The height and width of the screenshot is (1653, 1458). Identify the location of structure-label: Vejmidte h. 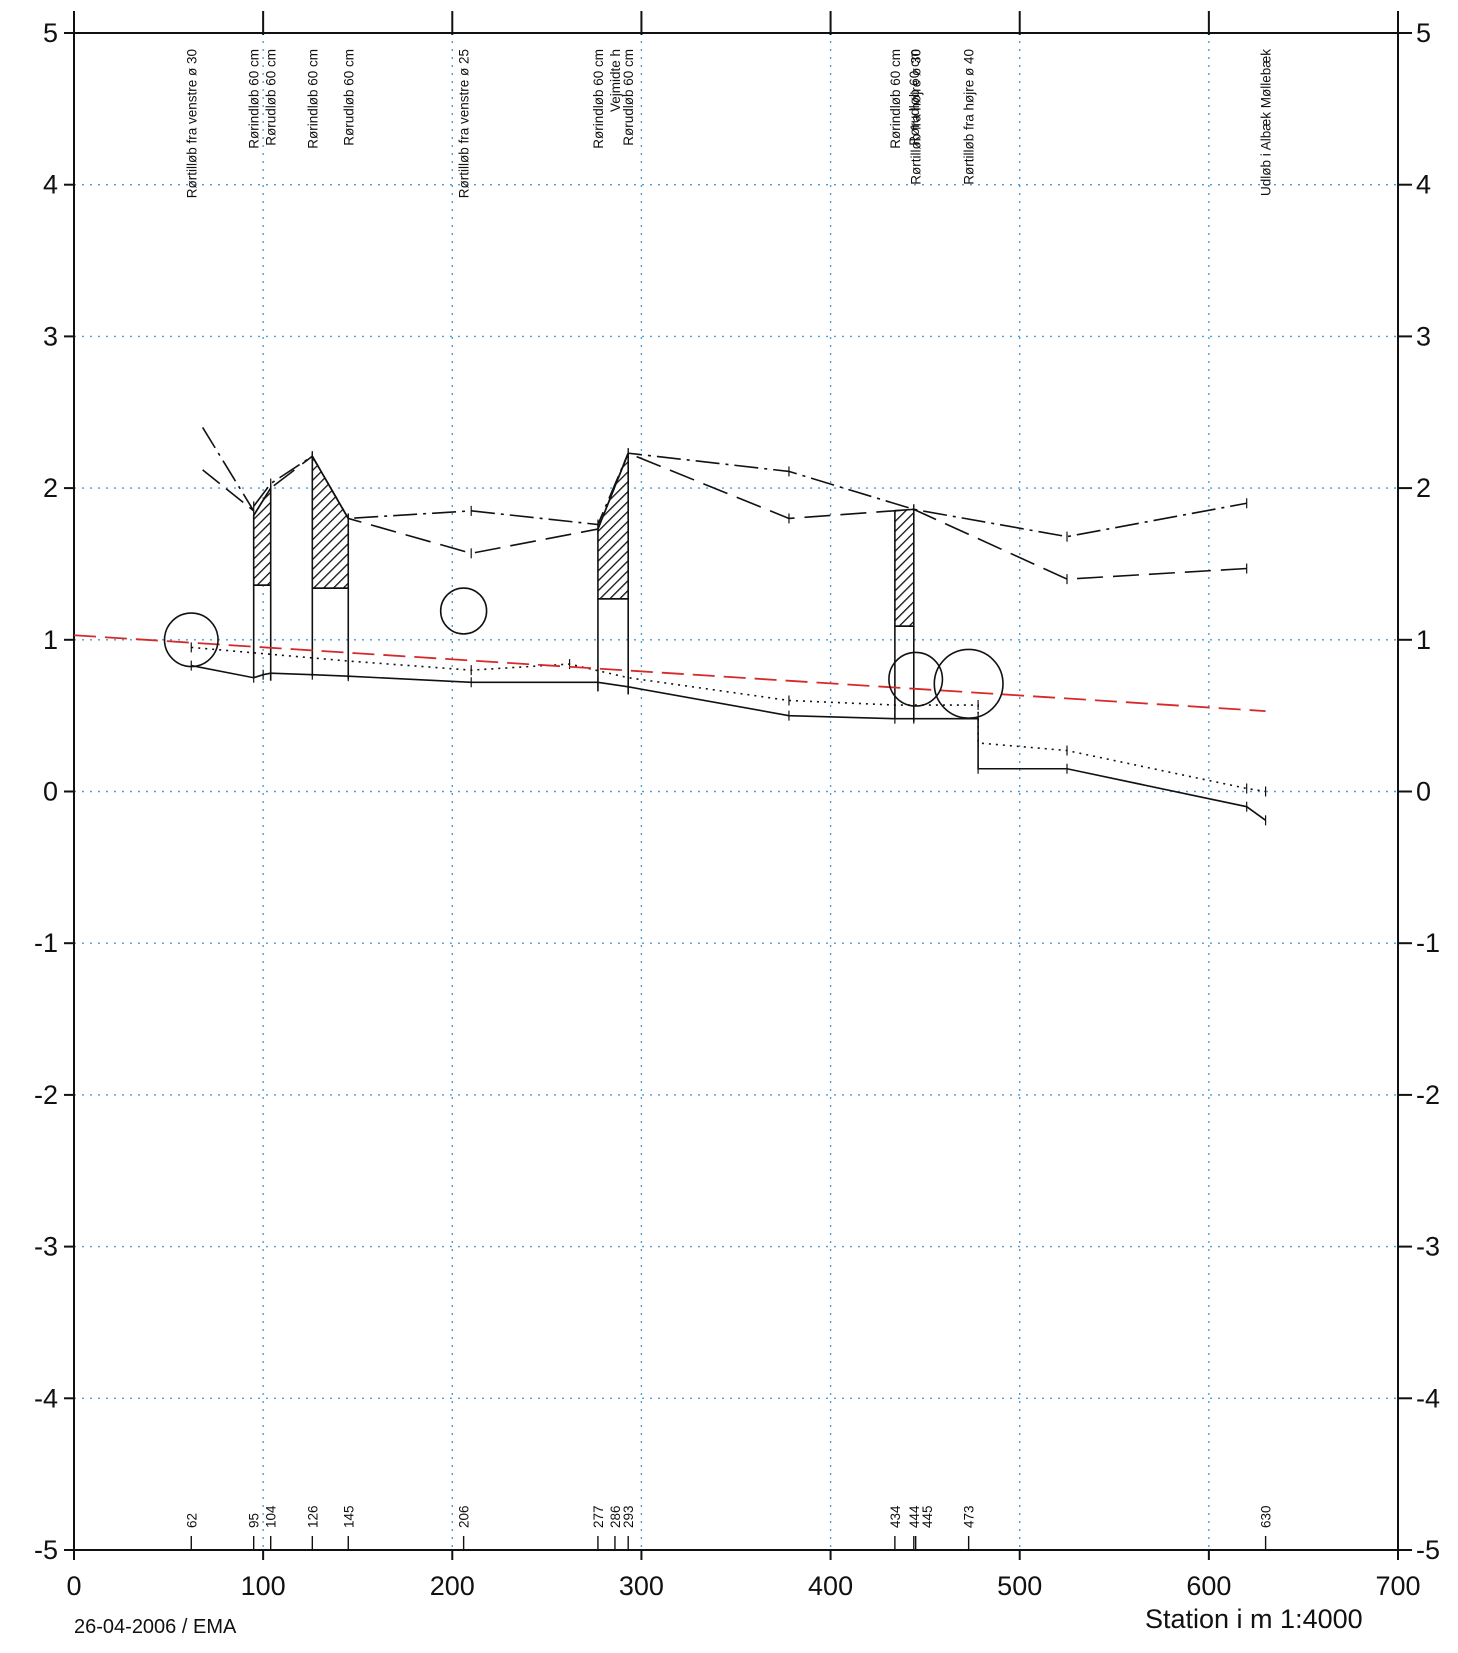
(615, 80).